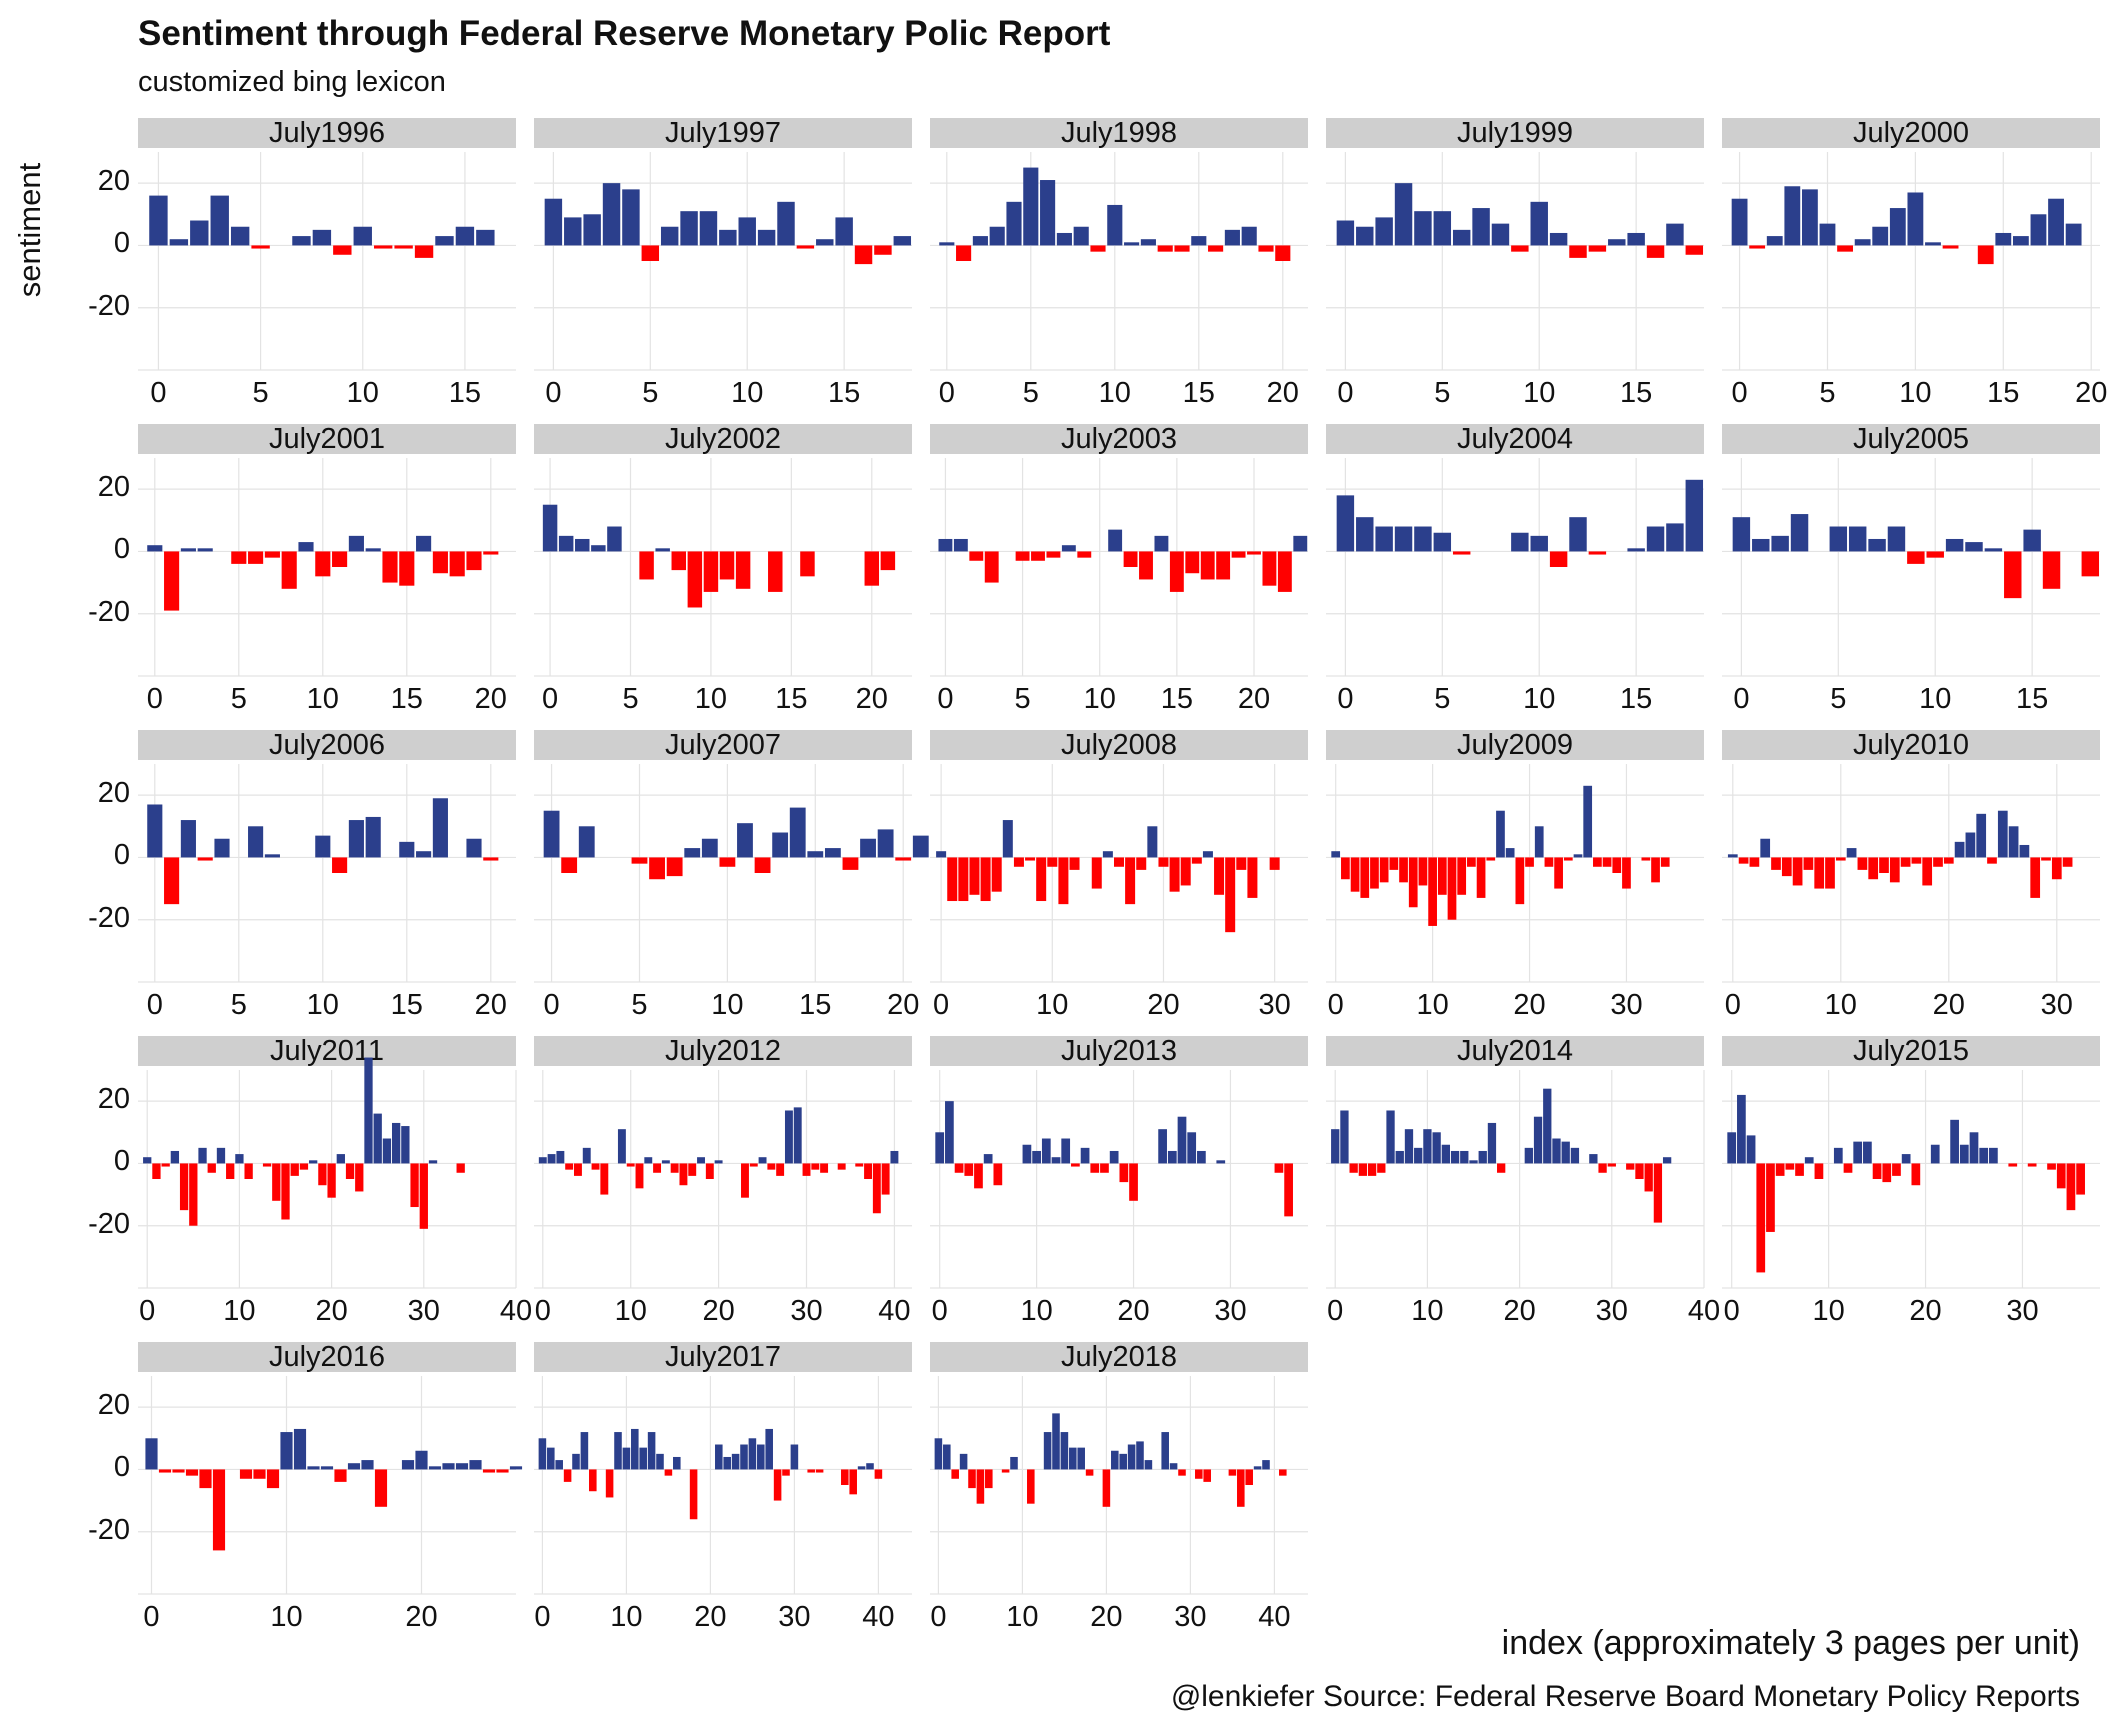  I want to click on x-tick-label: 20, so click(491, 1005).